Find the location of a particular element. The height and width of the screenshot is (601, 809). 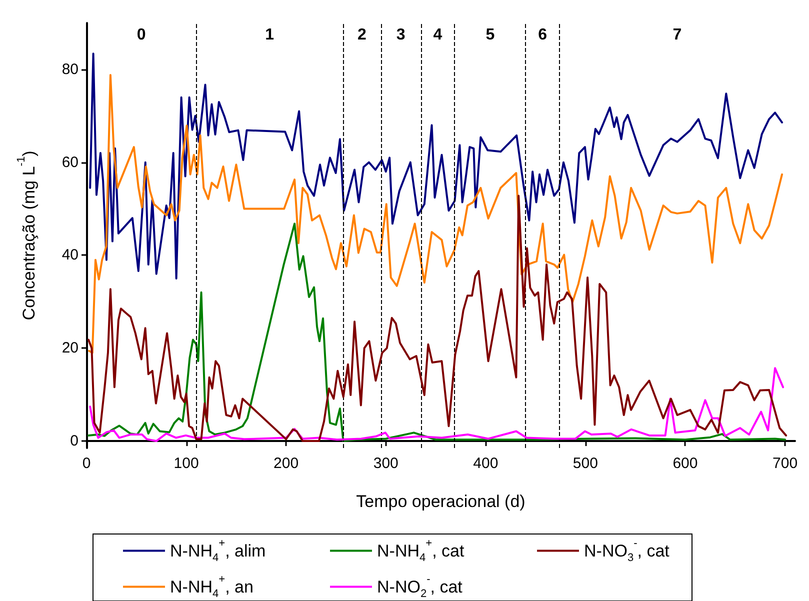

x-tick-label: 400 is located at coordinates (485, 463).